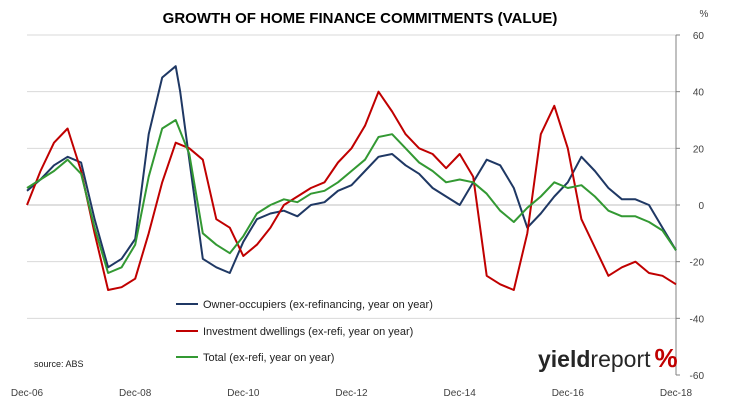 This screenshot has height=400, width=730. I want to click on y-tick-label-1: 40, so click(699, 93).